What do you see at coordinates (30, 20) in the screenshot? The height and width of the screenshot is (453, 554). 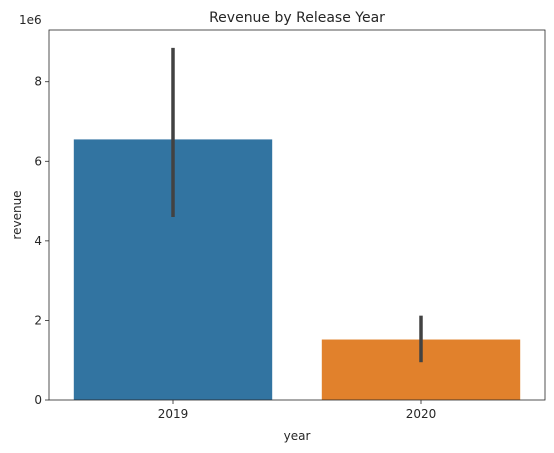 I see `y-axis-scale-label: 1e6` at bounding box center [30, 20].